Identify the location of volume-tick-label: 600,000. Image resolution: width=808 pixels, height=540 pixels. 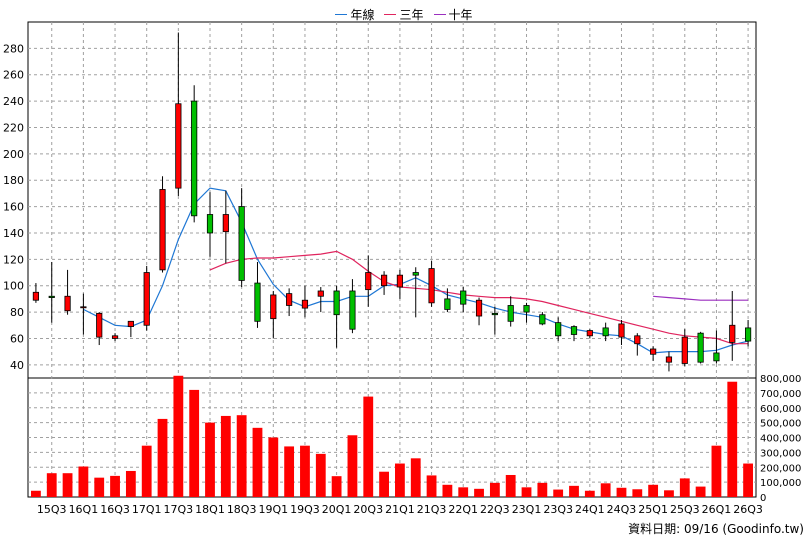
(780, 409).